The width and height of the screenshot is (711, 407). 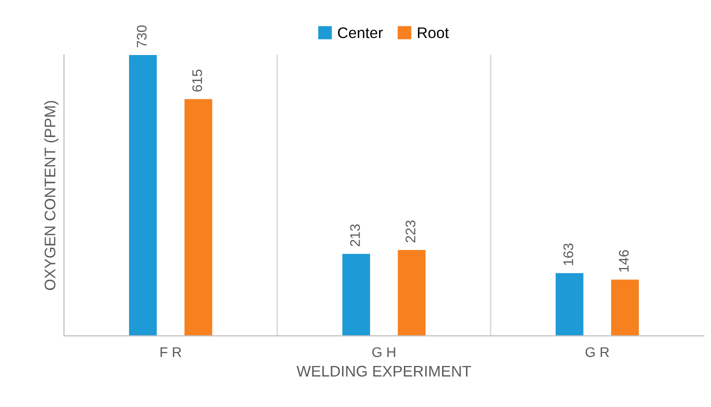 What do you see at coordinates (411, 231) in the screenshot?
I see `data-label: 223` at bounding box center [411, 231].